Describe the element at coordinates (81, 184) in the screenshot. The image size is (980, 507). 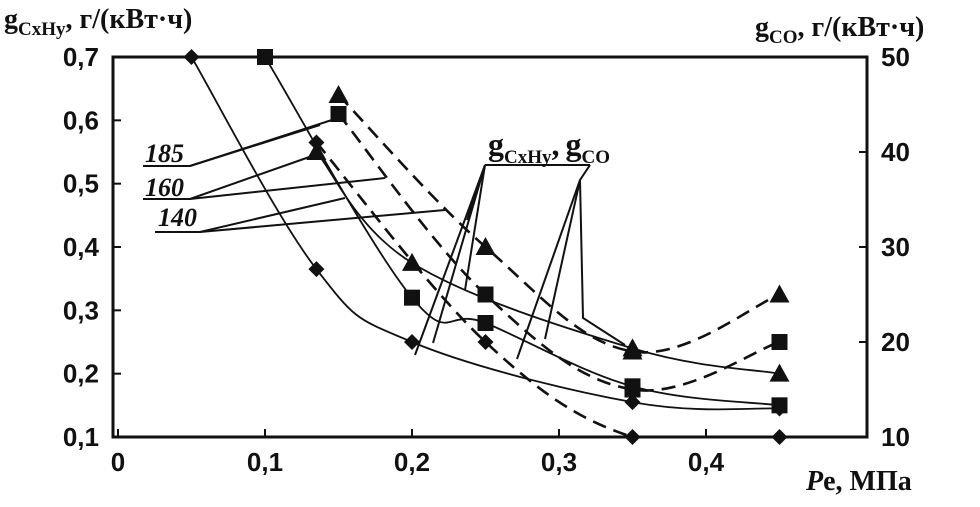
I see `y-left-tick-label: 0,5` at that location.